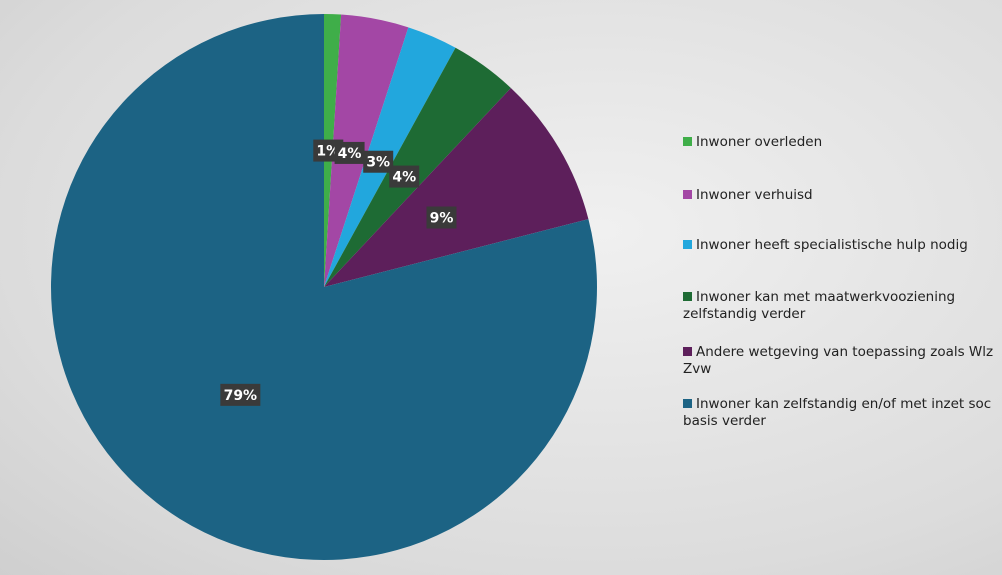  What do you see at coordinates (832, 245) in the screenshot?
I see `legend-label: Inwoner heeft specialistische hulp nodig` at bounding box center [832, 245].